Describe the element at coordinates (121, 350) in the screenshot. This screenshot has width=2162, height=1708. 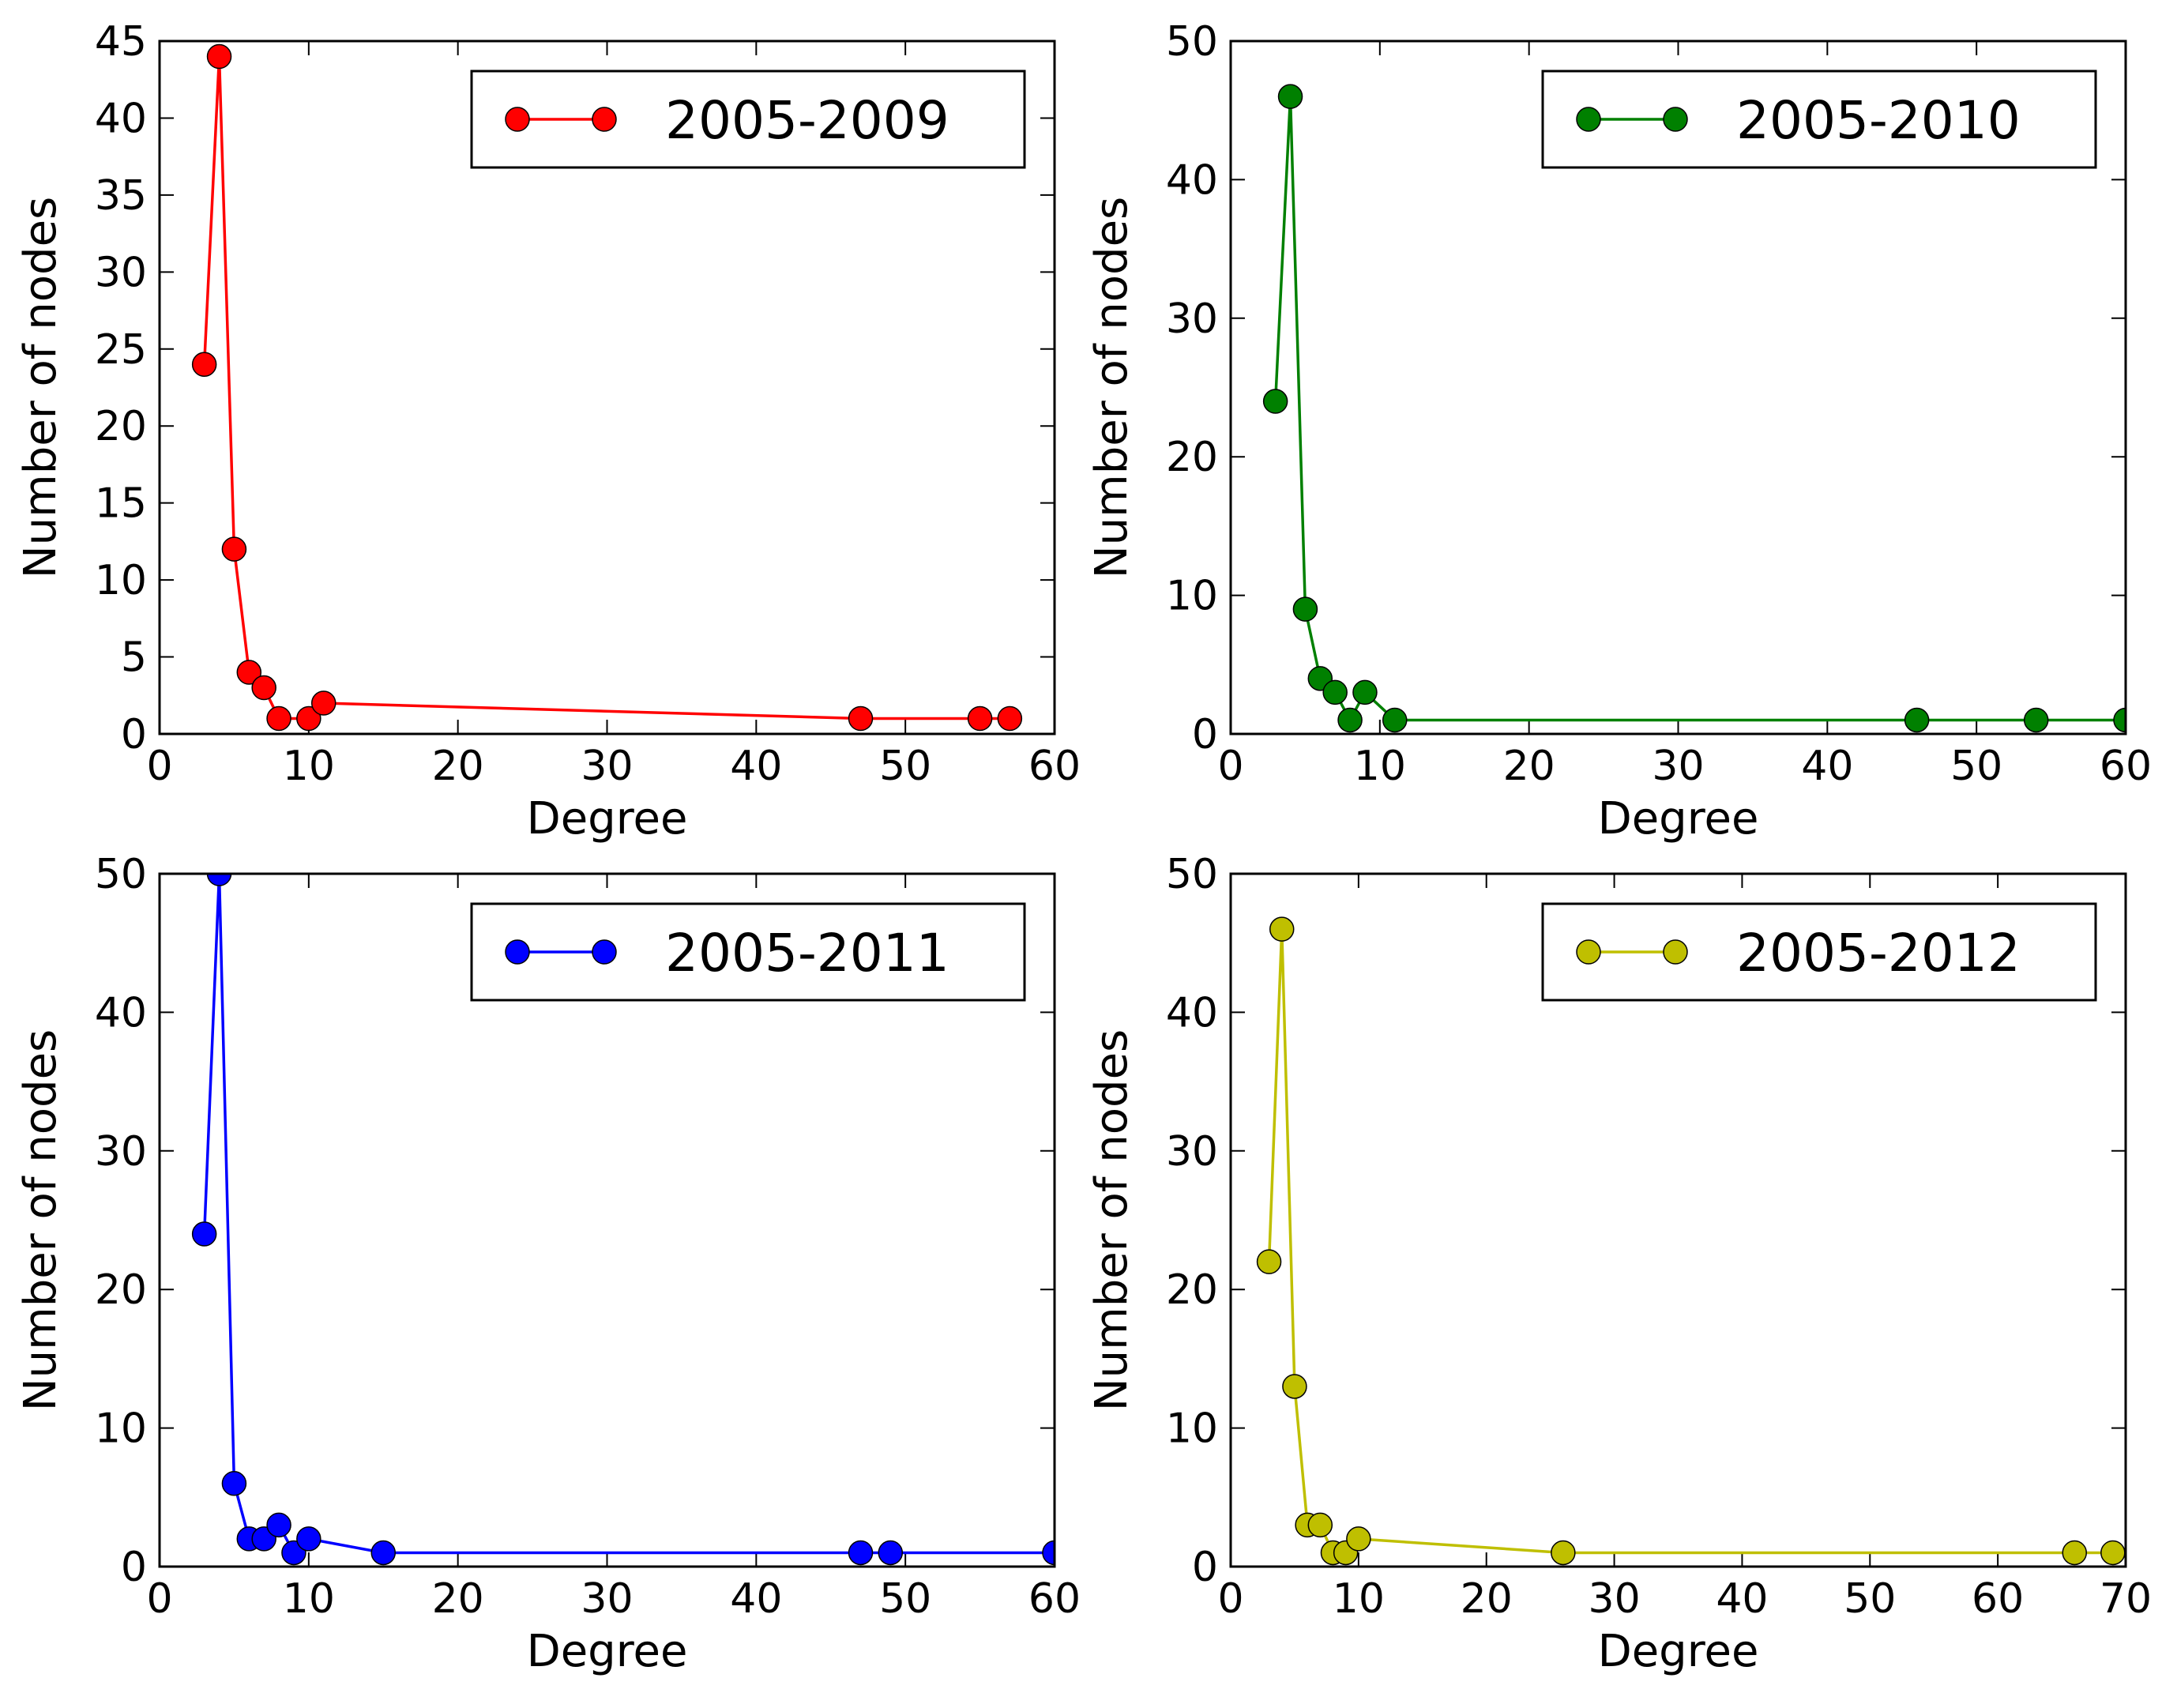
I see `y-tick-label: 25` at that location.